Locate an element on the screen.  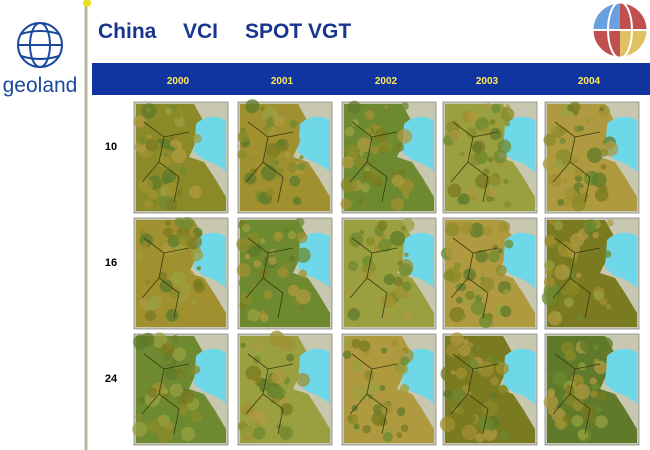
title-part: VCI is located at coordinates (200, 31).